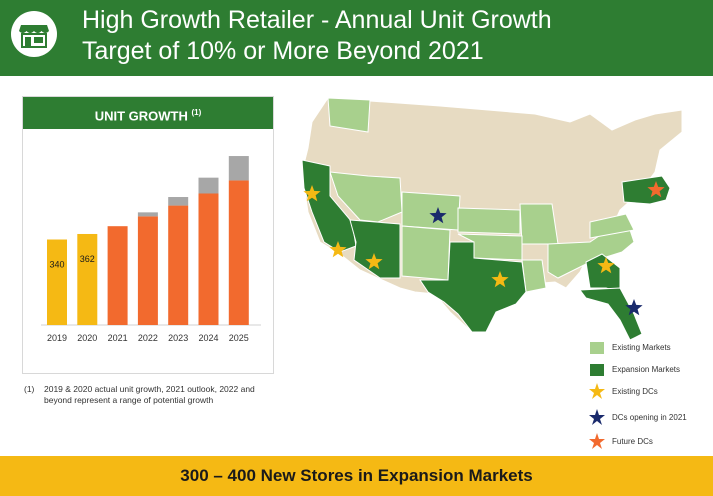 The height and width of the screenshot is (496, 713). Describe the element at coordinates (366, 197) in the screenshot. I see `nevada-utah-region` at that location.